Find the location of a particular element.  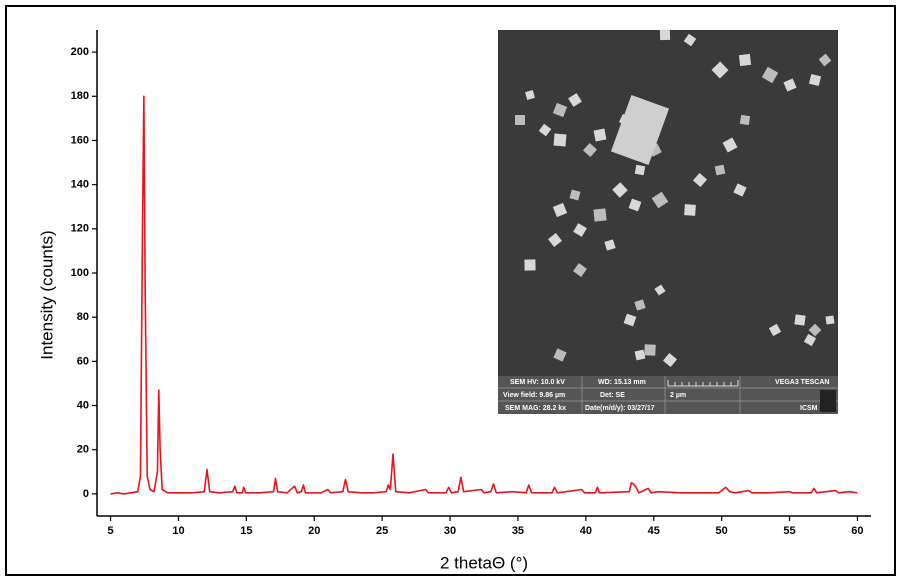

y-tick-label: 200 is located at coordinates (80, 52).